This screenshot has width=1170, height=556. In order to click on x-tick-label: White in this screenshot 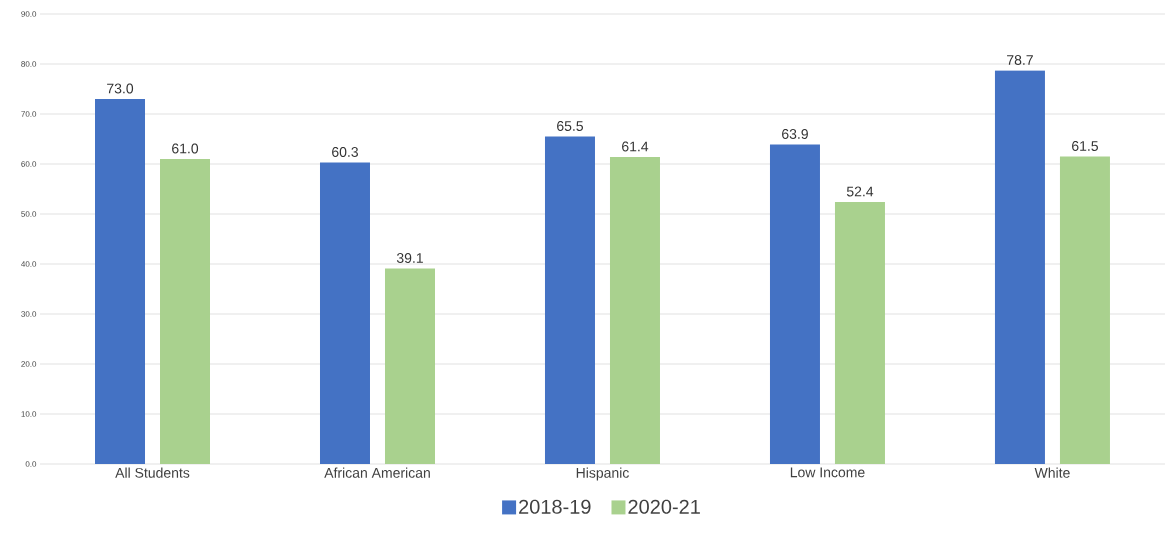, I will do `click(1052, 472)`.